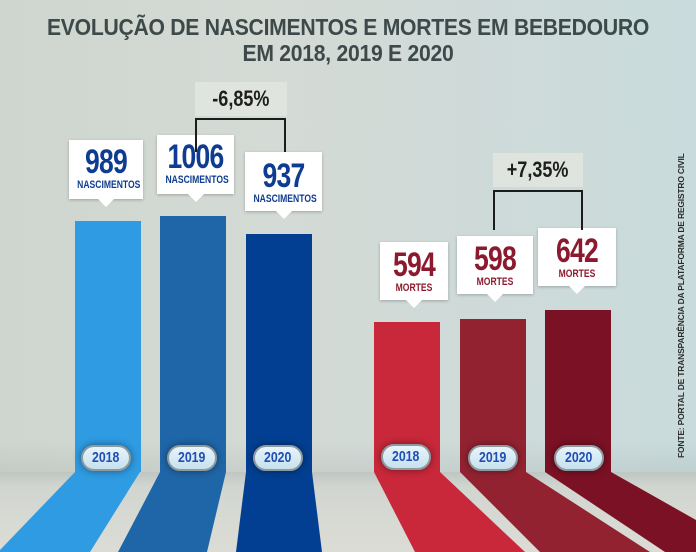  Describe the element at coordinates (538, 210) in the screenshot. I see `deaths-change-bracket` at that location.